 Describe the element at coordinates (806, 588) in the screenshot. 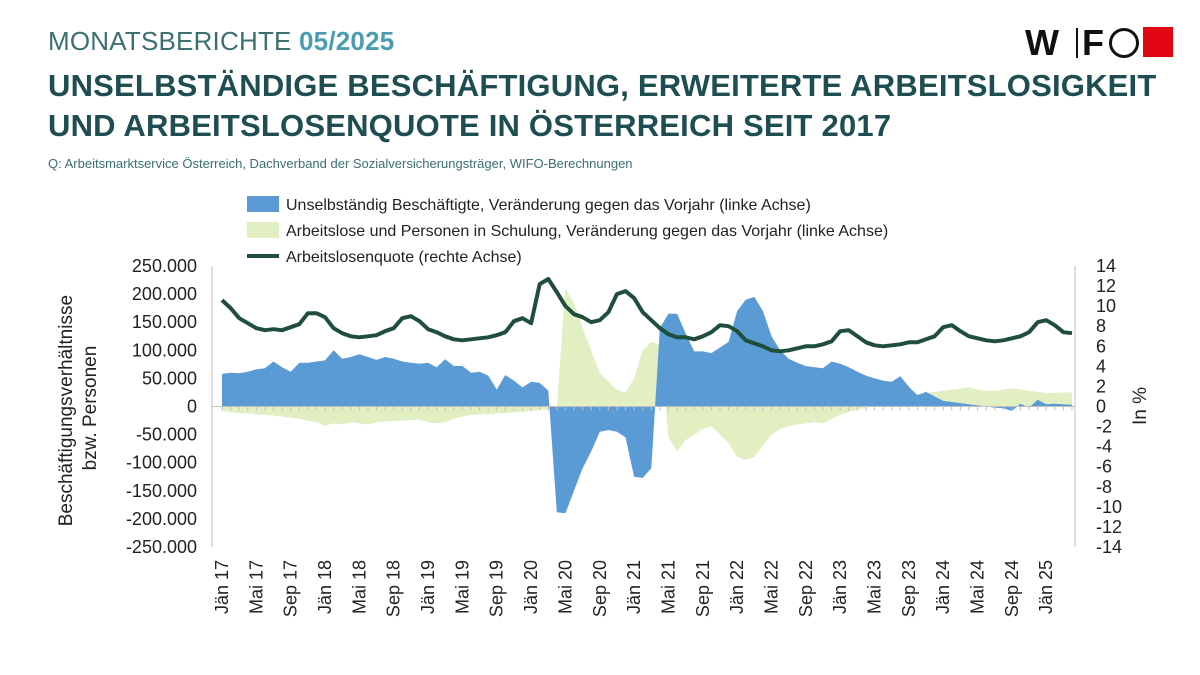

I see `x-tick-label: Sep 22` at that location.